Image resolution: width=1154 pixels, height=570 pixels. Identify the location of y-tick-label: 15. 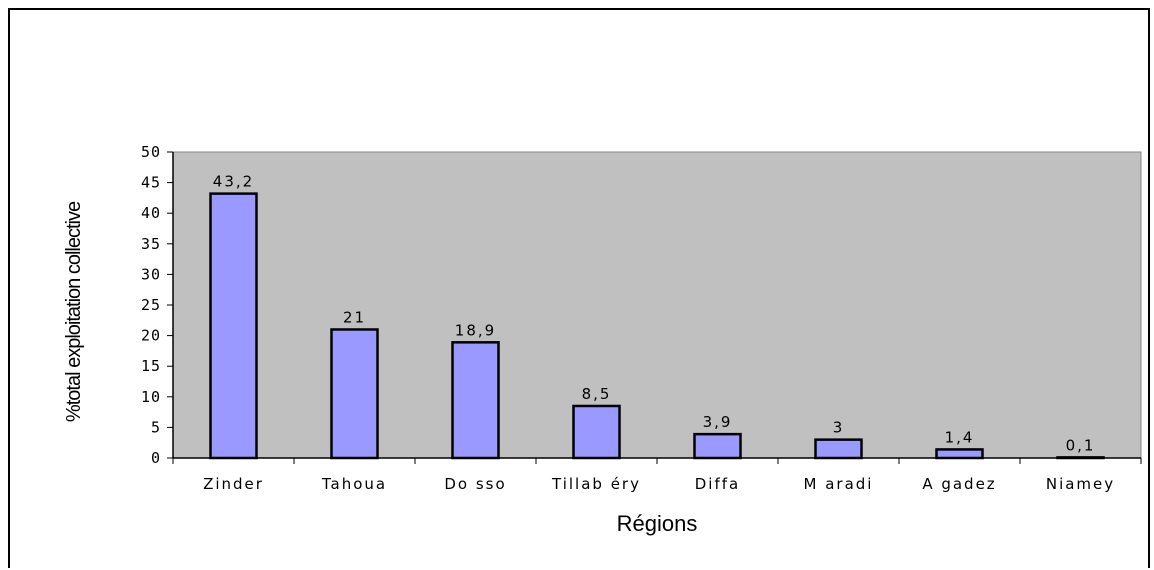
(151, 366).